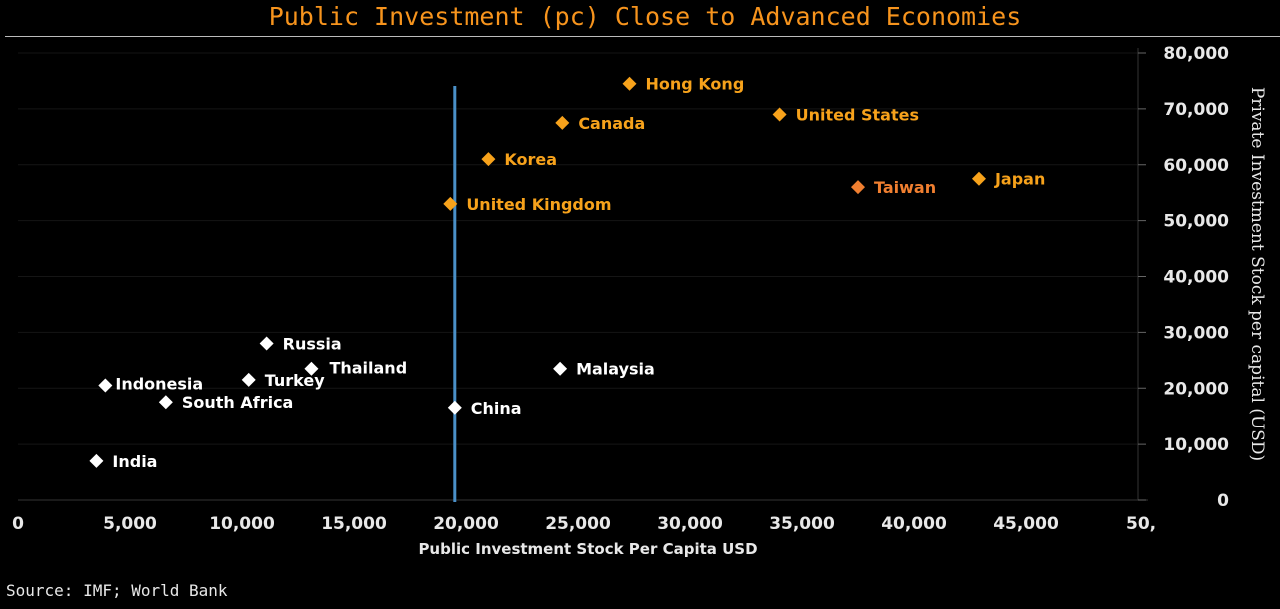 This screenshot has width=1280, height=609. What do you see at coordinates (642, 36) in the screenshot?
I see `title-divider` at bounding box center [642, 36].